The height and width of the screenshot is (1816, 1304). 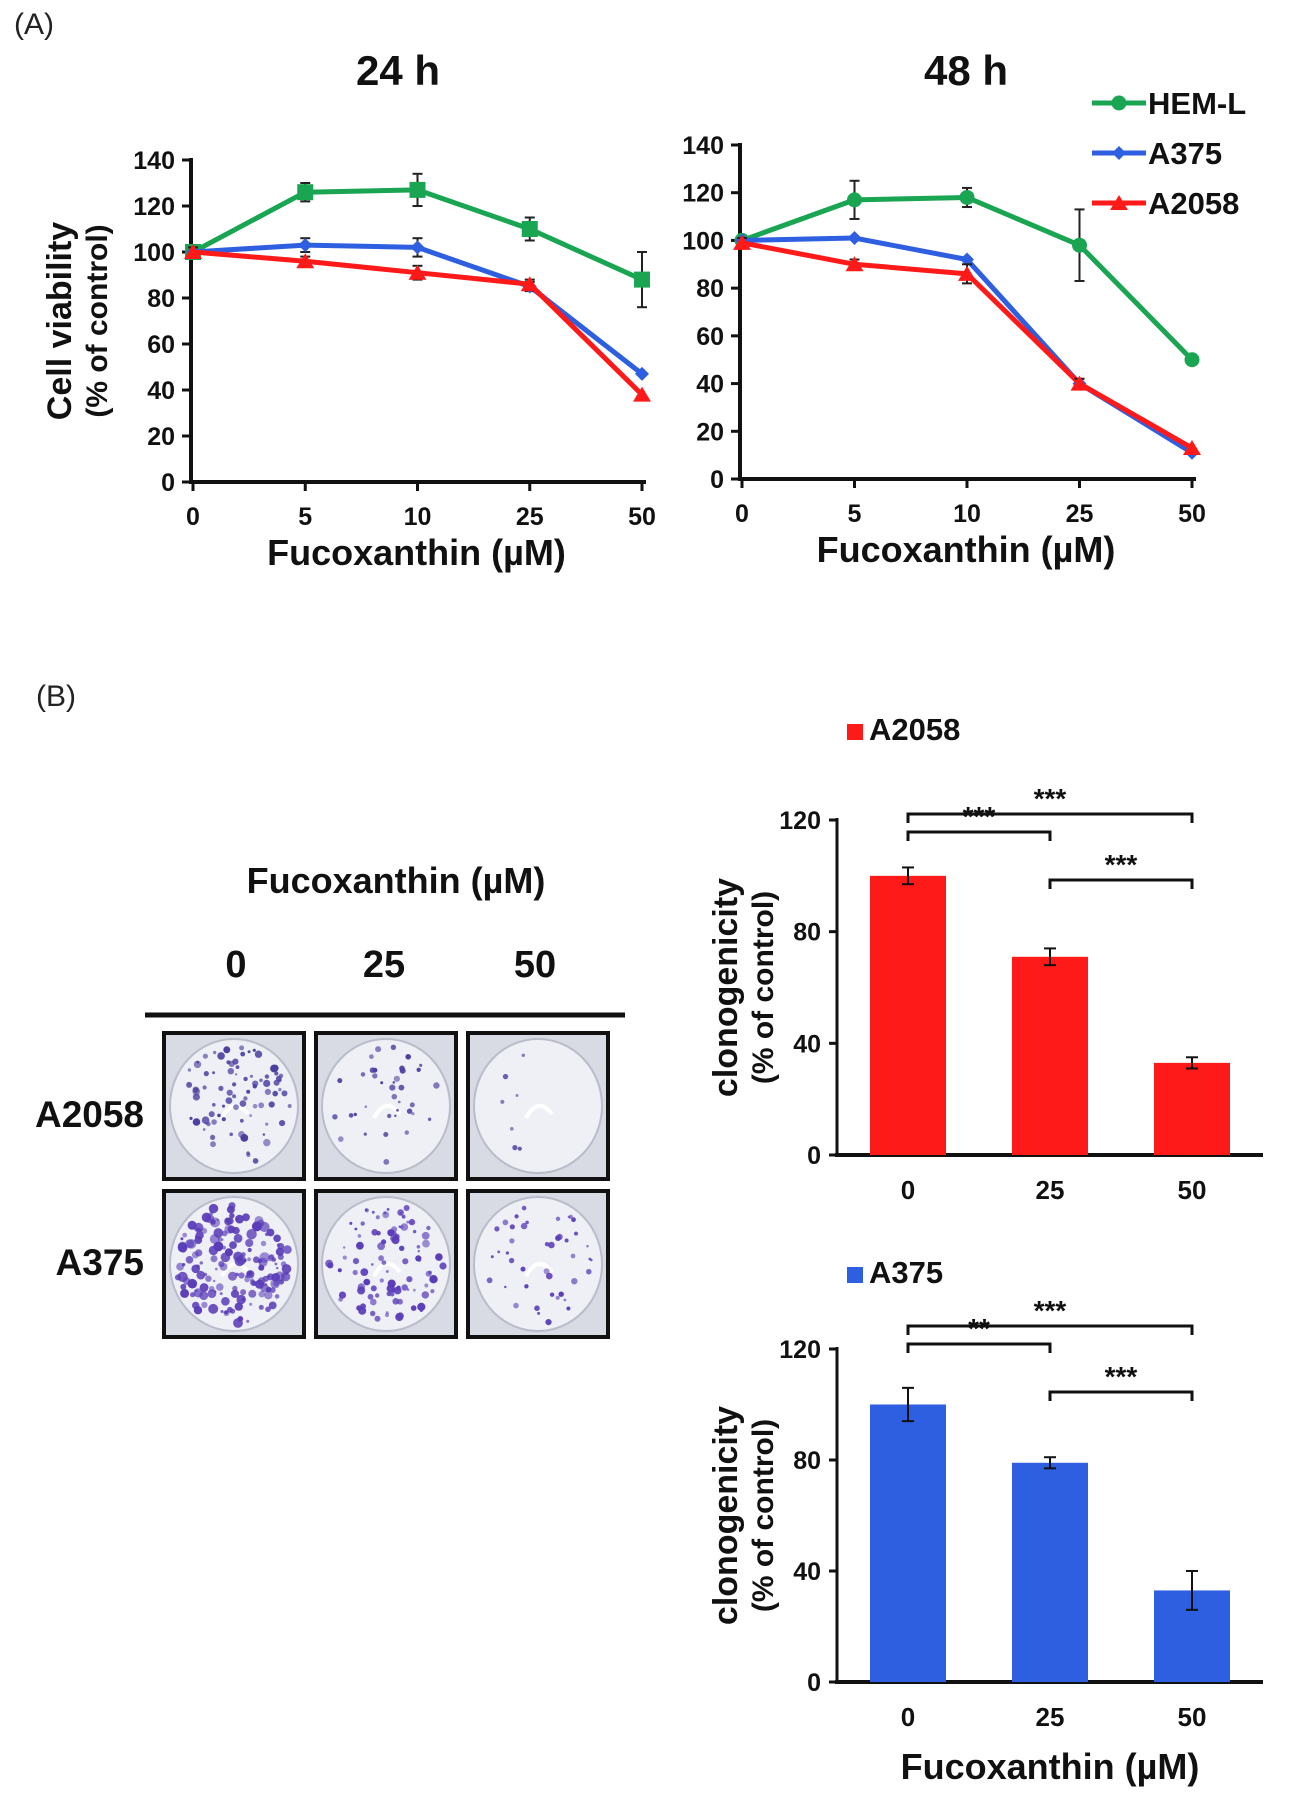 What do you see at coordinates (703, 241) in the screenshot?
I see `y-tick-label: 100` at bounding box center [703, 241].